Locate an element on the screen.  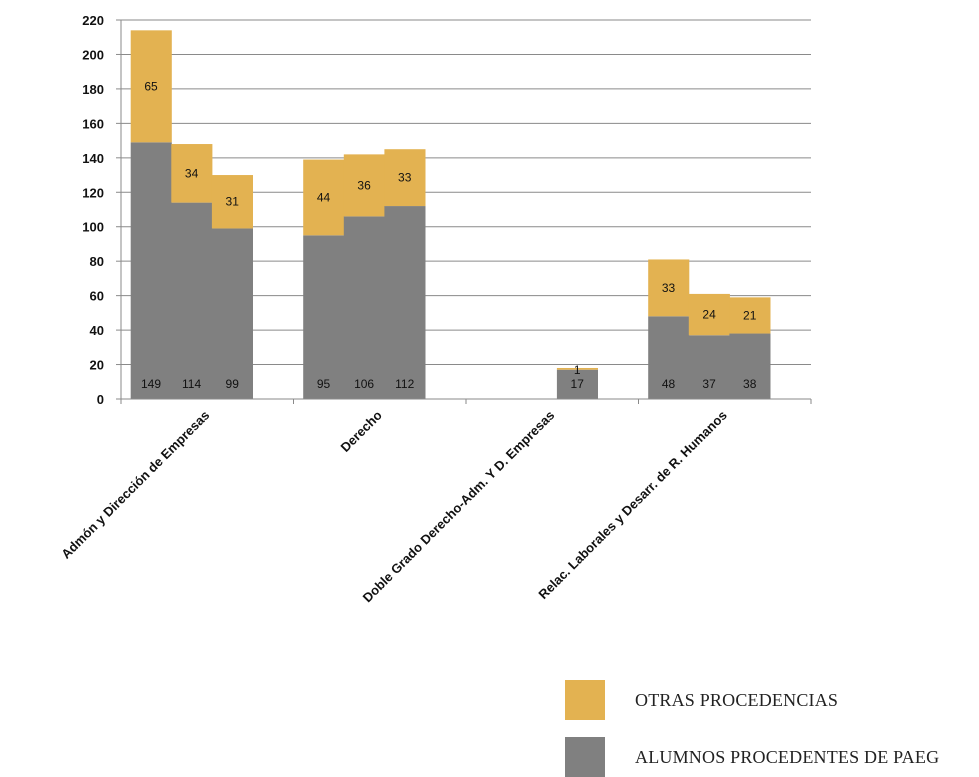
y-tick-label: 140 is located at coordinates (93, 158).